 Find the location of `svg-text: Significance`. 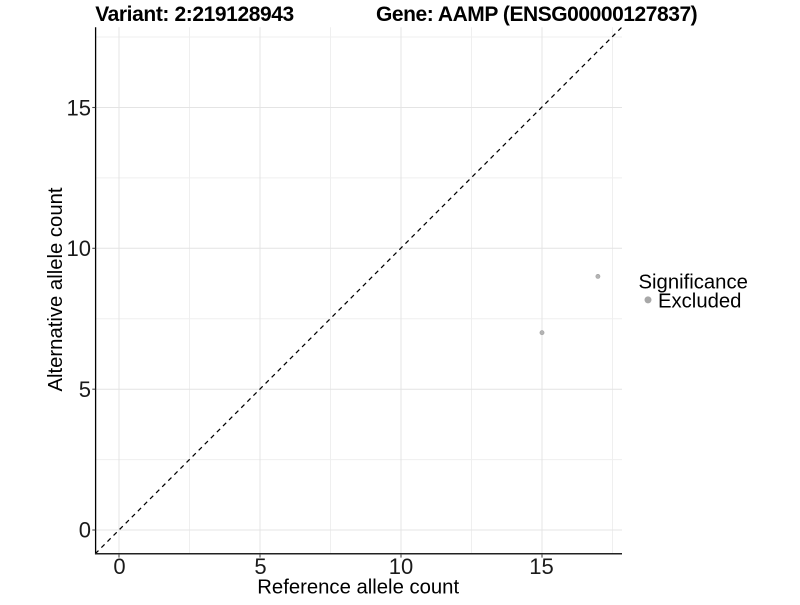

svg-text: Significance is located at coordinates (693, 282).